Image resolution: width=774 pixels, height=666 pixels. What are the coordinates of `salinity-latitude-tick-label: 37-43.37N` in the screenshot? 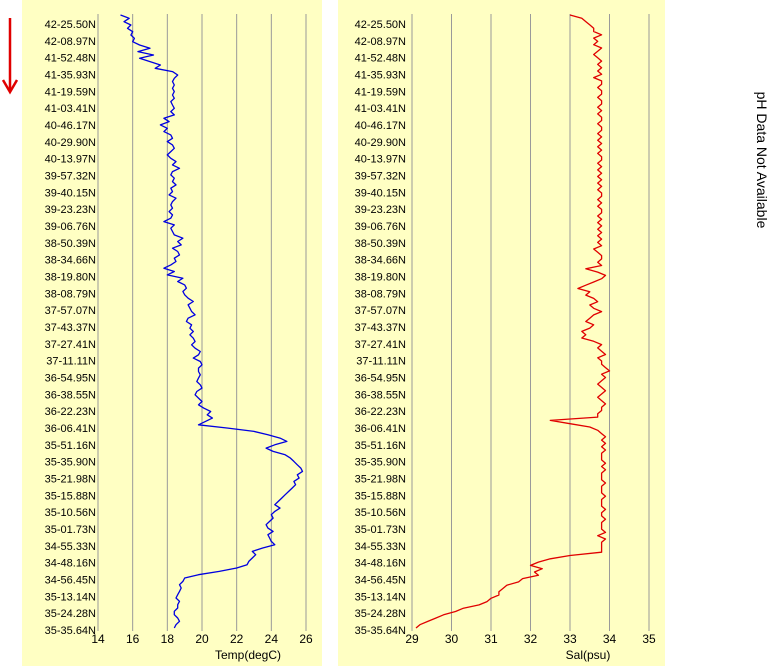 It's located at (380, 328).